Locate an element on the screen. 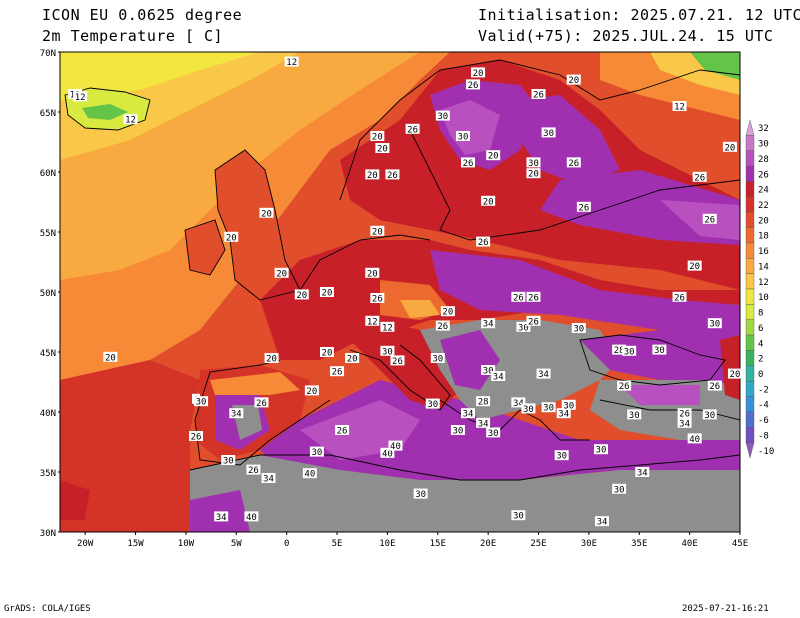  longitude-label: 10W is located at coordinates (186, 544).